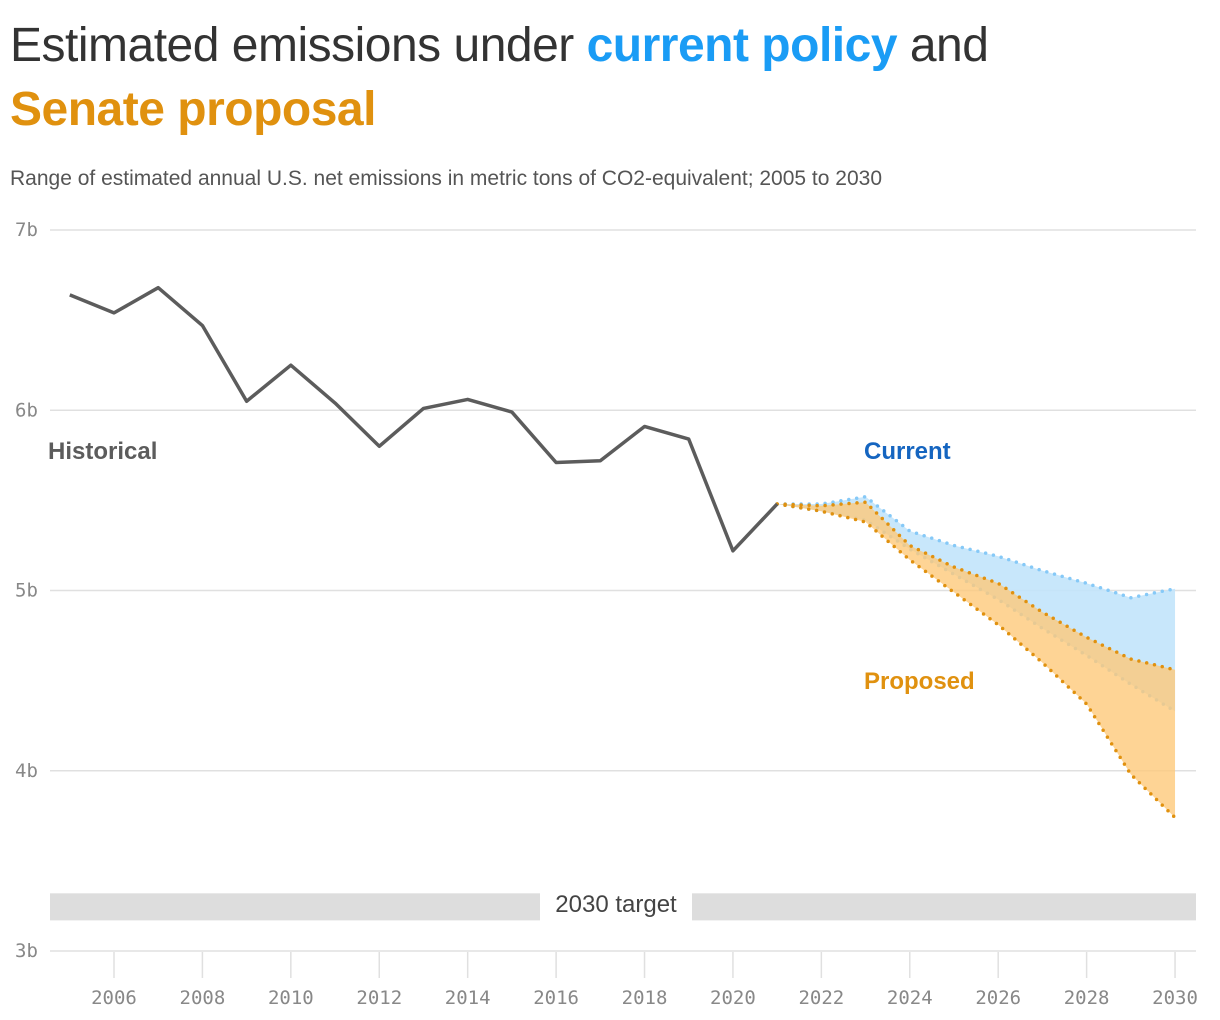 The image size is (1220, 1020). I want to click on x-tick-label: 2010, so click(291, 998).